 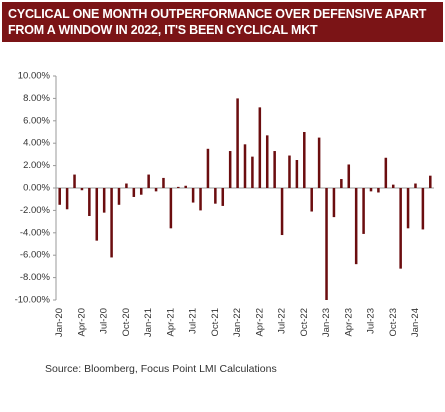 I want to click on x-tick-label: Apr-21, so click(x=170, y=322).